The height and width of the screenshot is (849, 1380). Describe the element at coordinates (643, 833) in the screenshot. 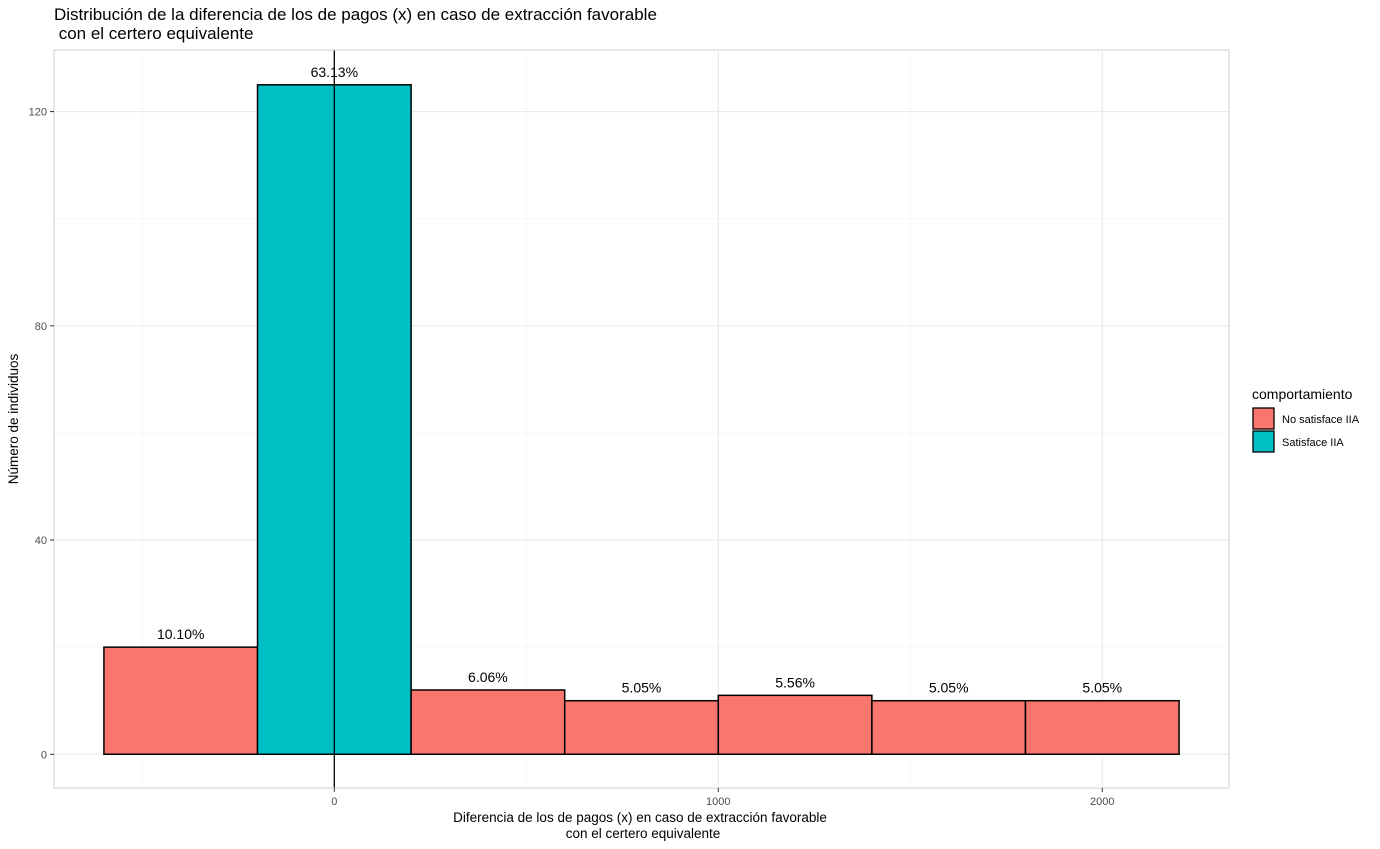

I see `x-axis-label-line2: con el certero equivalente` at that location.